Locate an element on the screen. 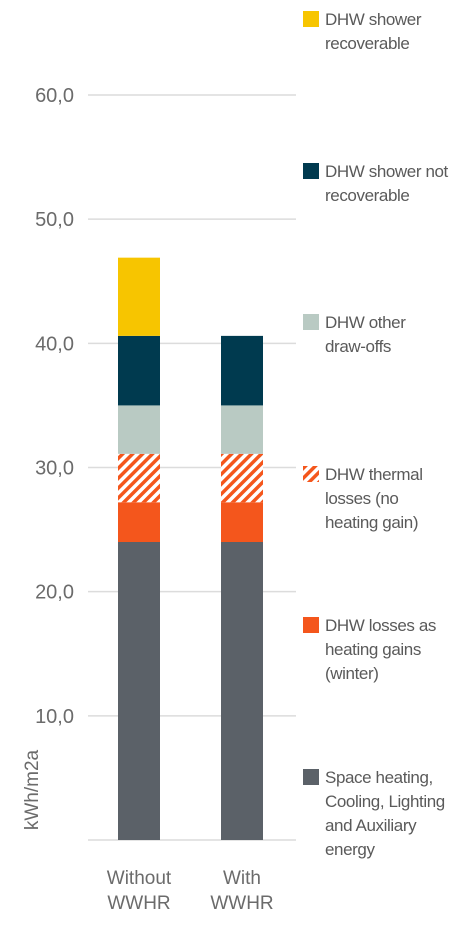  legend-item: DHW other draw-offs is located at coordinates (376, 335).